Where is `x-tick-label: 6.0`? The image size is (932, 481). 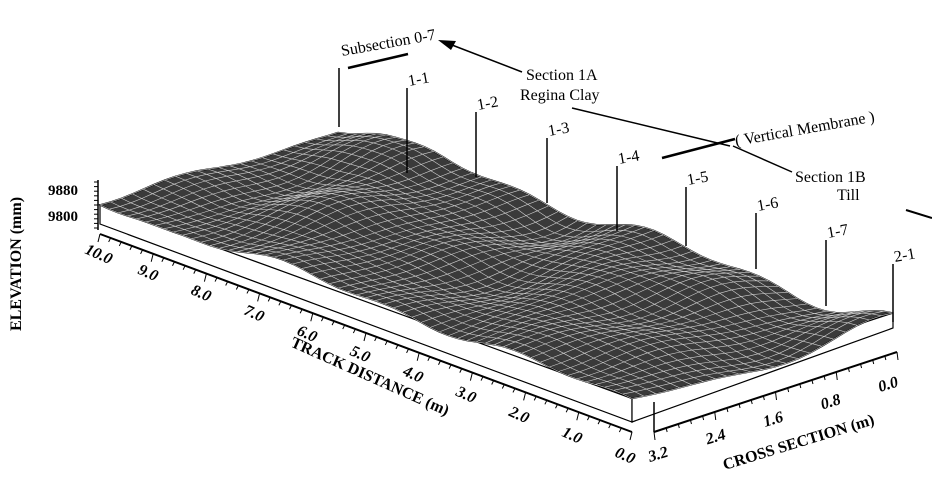 x-tick-label: 6.0 is located at coordinates (306, 334).